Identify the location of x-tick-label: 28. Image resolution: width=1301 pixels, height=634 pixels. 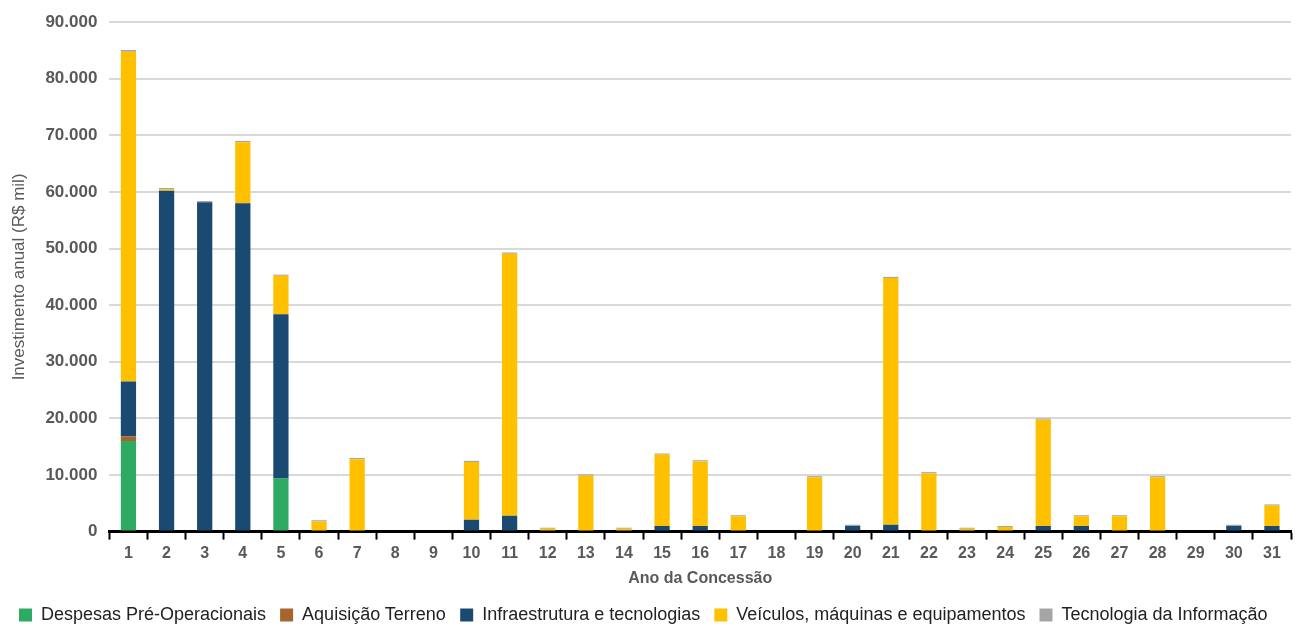
(1157, 553).